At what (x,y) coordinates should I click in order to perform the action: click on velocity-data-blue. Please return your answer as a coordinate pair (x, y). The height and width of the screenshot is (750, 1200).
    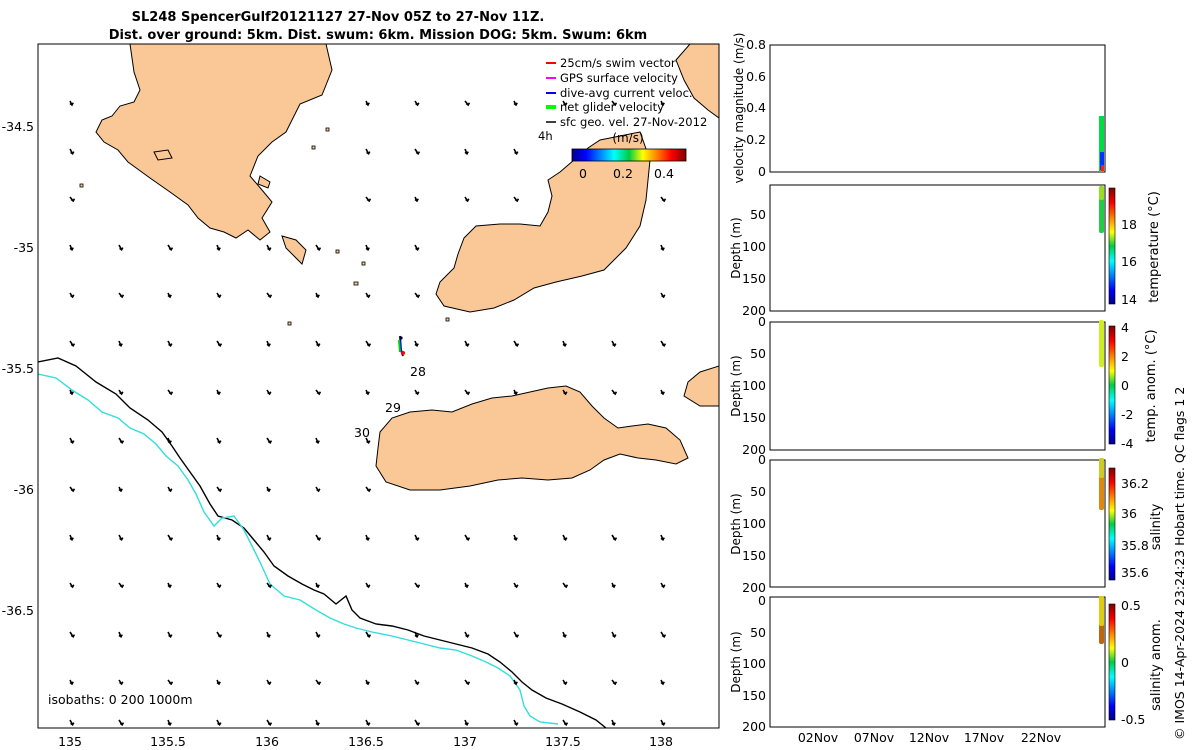
    Looking at the image, I should click on (1102, 161).